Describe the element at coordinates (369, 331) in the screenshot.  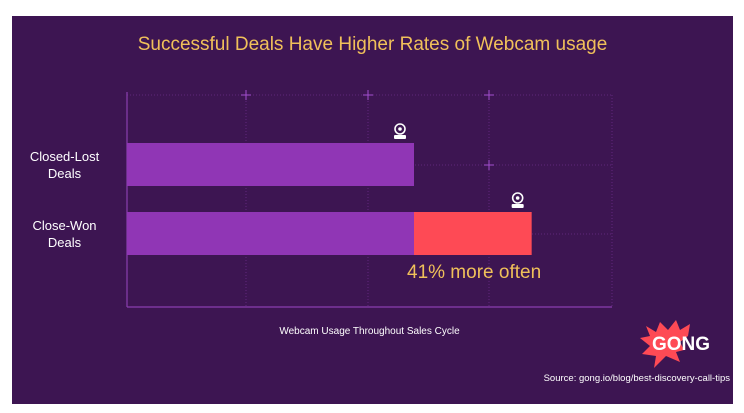
I see `x-axis-label: Webcam Usage Throughout Sales Cycle` at that location.